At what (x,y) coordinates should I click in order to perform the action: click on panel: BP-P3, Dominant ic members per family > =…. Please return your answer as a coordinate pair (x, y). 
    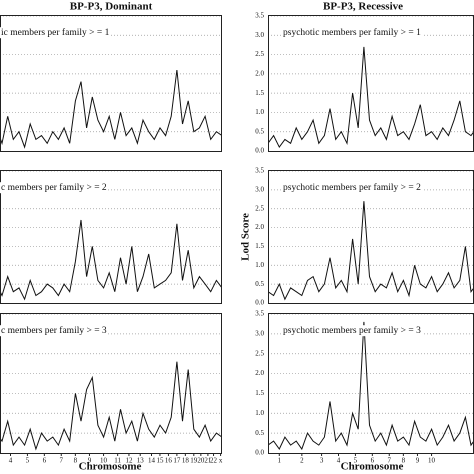
    Looking at the image, I should click on (111, 76).